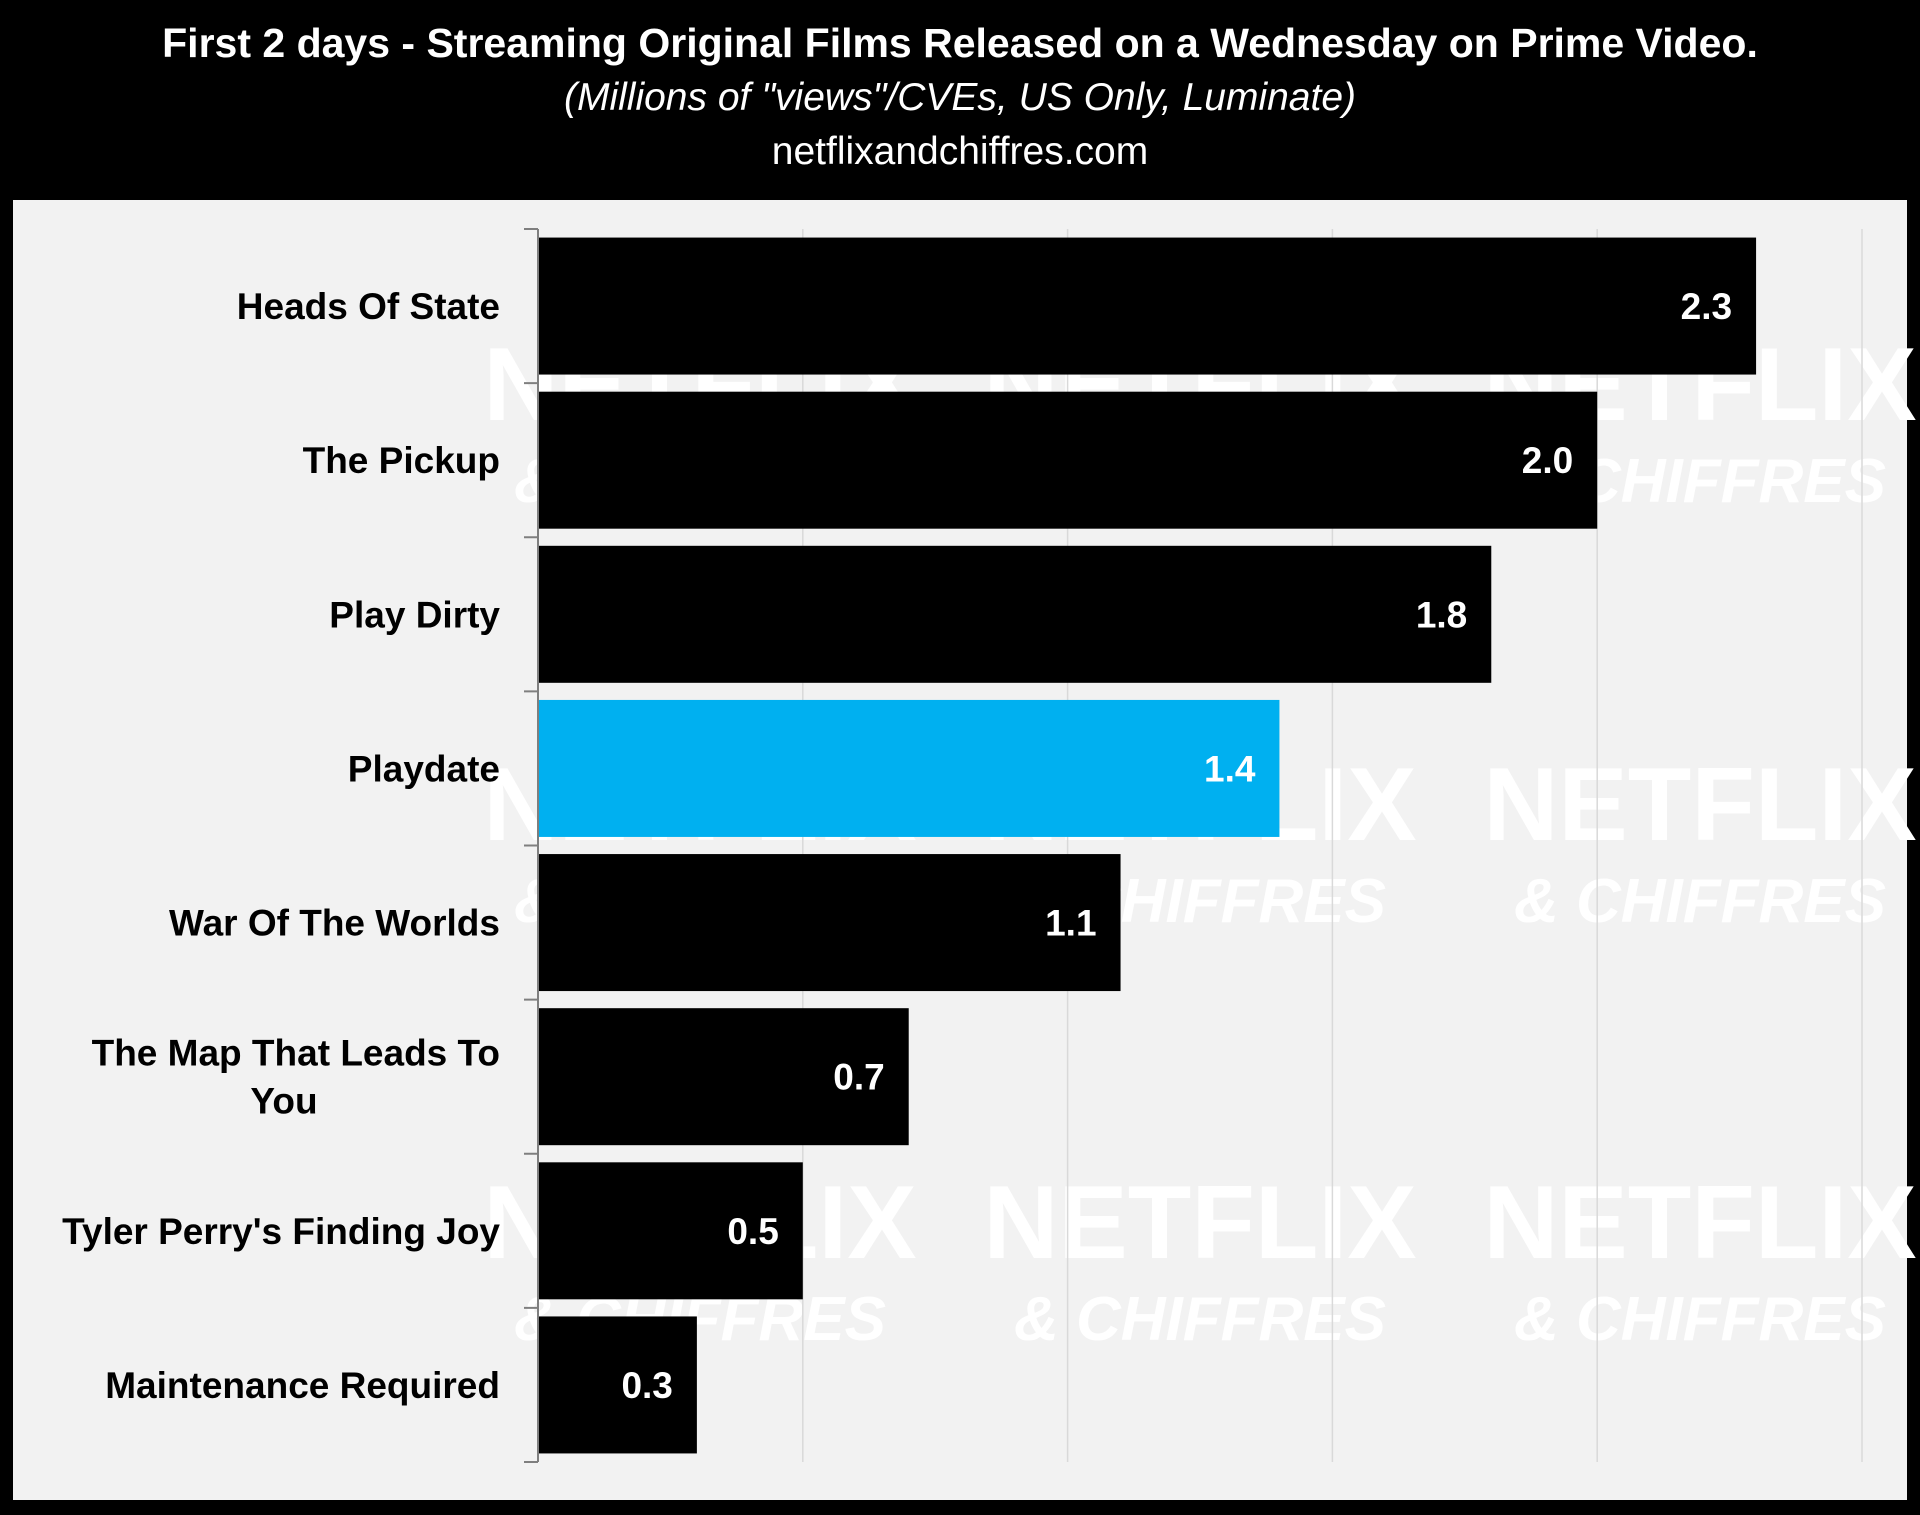  I want to click on value-label: 0.3, so click(646, 1385).